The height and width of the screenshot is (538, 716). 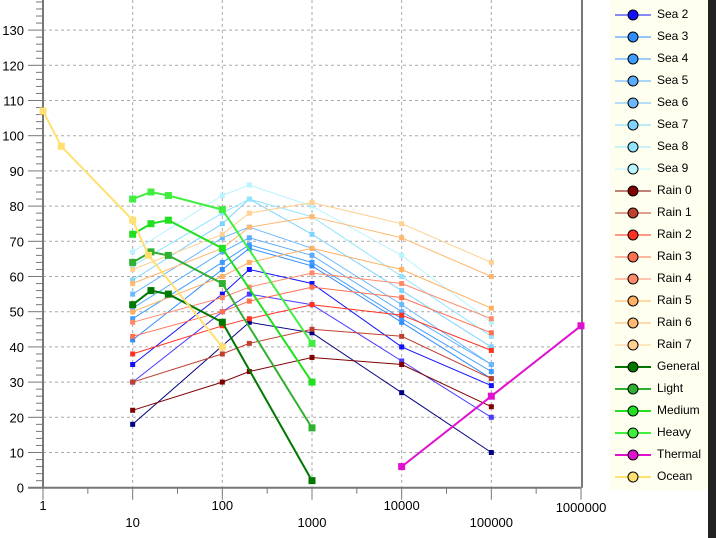 I want to click on legend-label: Sea 5, so click(x=673, y=80).